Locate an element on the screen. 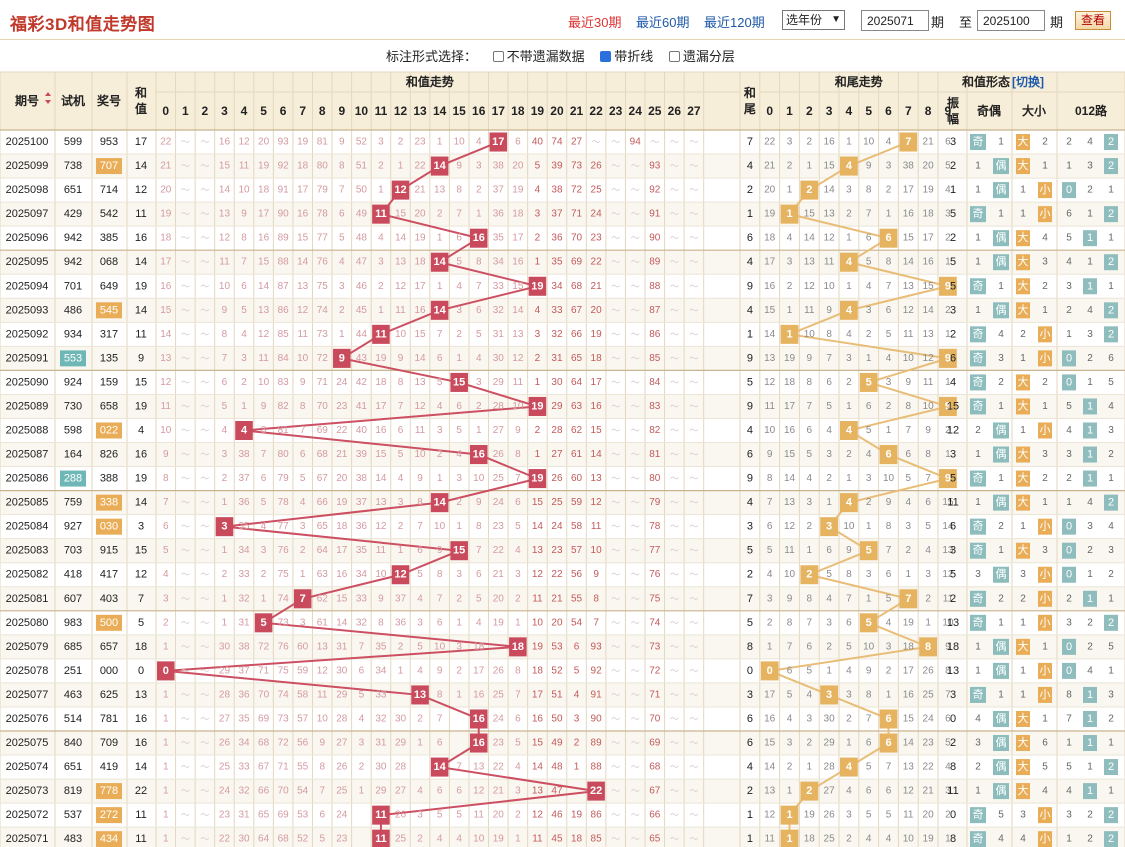 This screenshot has height=847, width=1125. sum-miss-cell: 28 is located at coordinates (401, 767).